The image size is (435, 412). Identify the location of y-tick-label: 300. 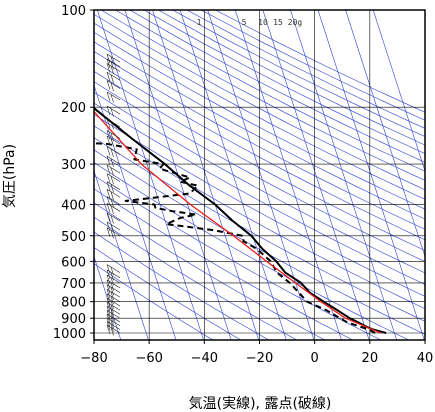
(73, 165).